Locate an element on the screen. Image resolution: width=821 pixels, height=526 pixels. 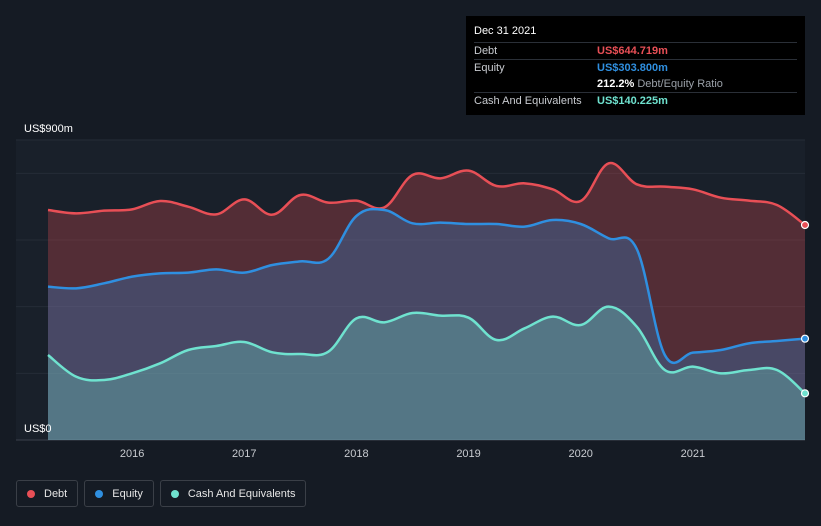
end-marker-cash is located at coordinates (805, 393).